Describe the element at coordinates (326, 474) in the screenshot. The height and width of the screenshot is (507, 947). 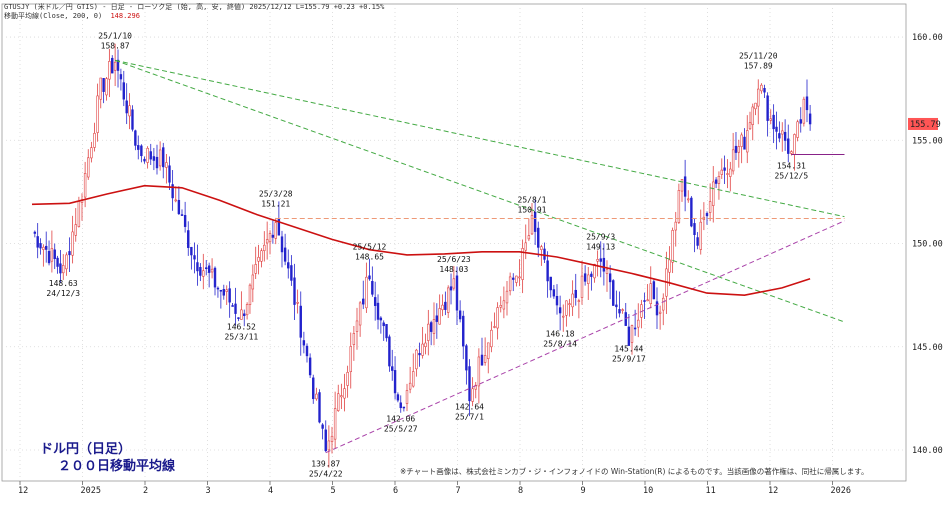
I see `annotation-date: 25/4/22` at that location.